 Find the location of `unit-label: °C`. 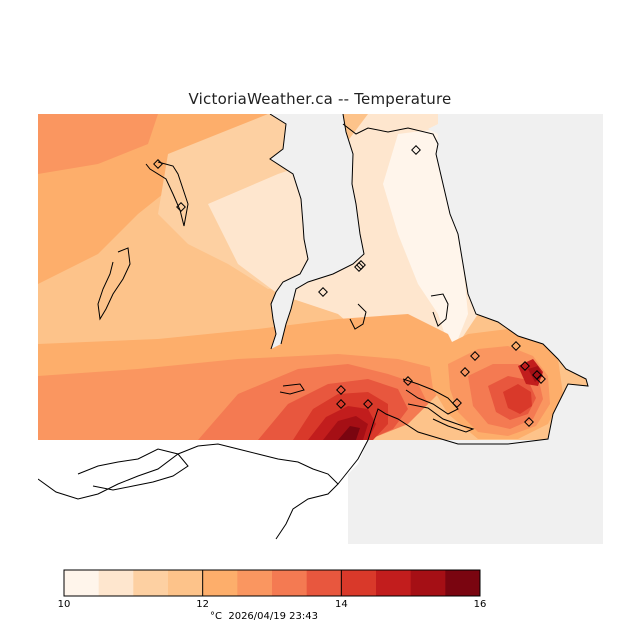

unit-label: °C is located at coordinates (216, 616).